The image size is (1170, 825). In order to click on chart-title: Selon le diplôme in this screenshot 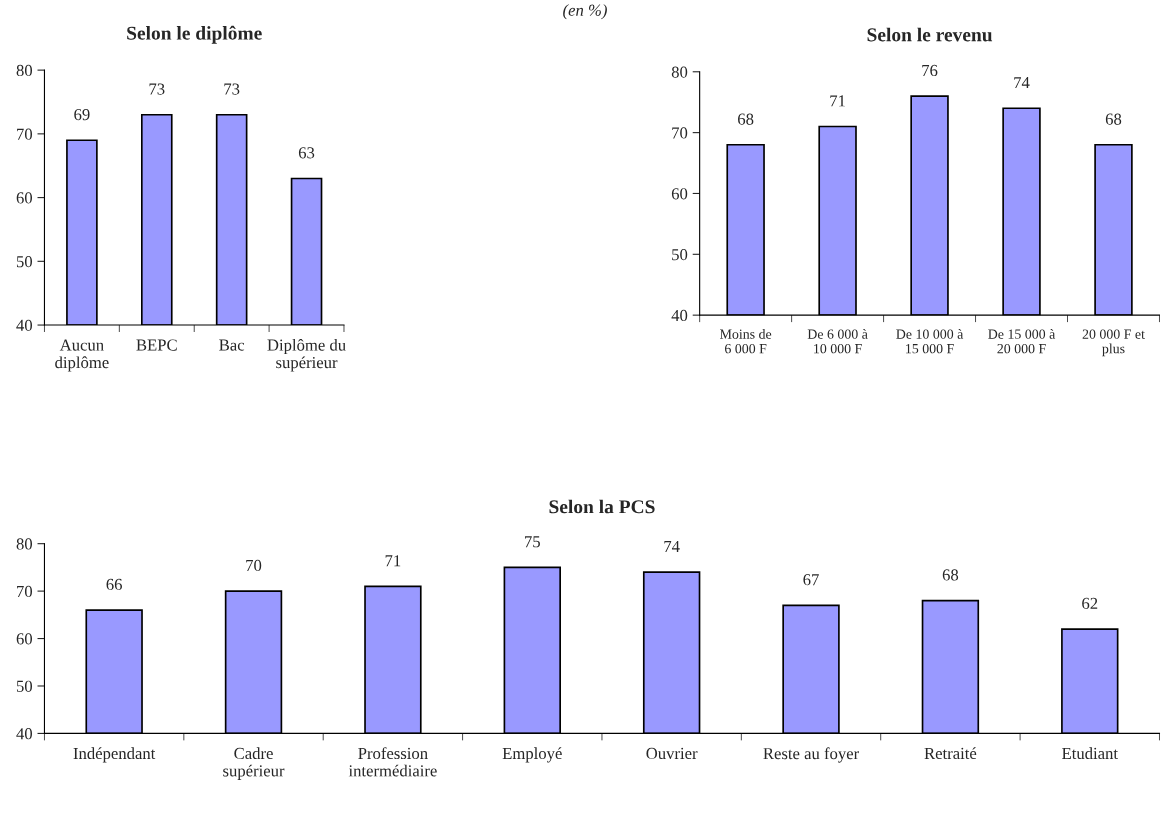, I will do `click(194, 34)`.